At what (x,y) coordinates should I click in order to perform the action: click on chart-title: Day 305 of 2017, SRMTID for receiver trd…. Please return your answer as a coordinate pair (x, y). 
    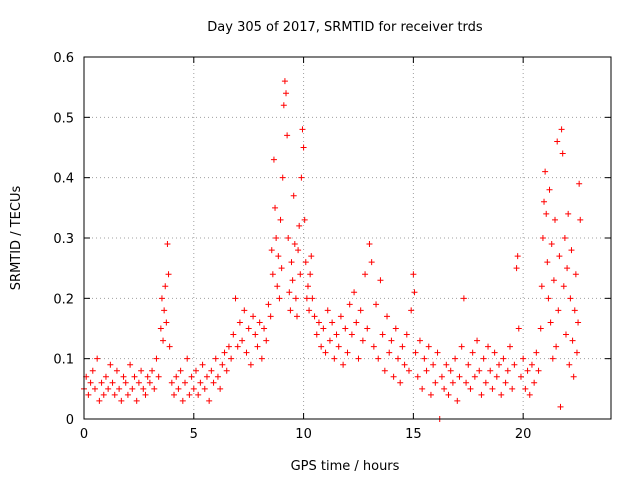
    Looking at the image, I should click on (345, 27).